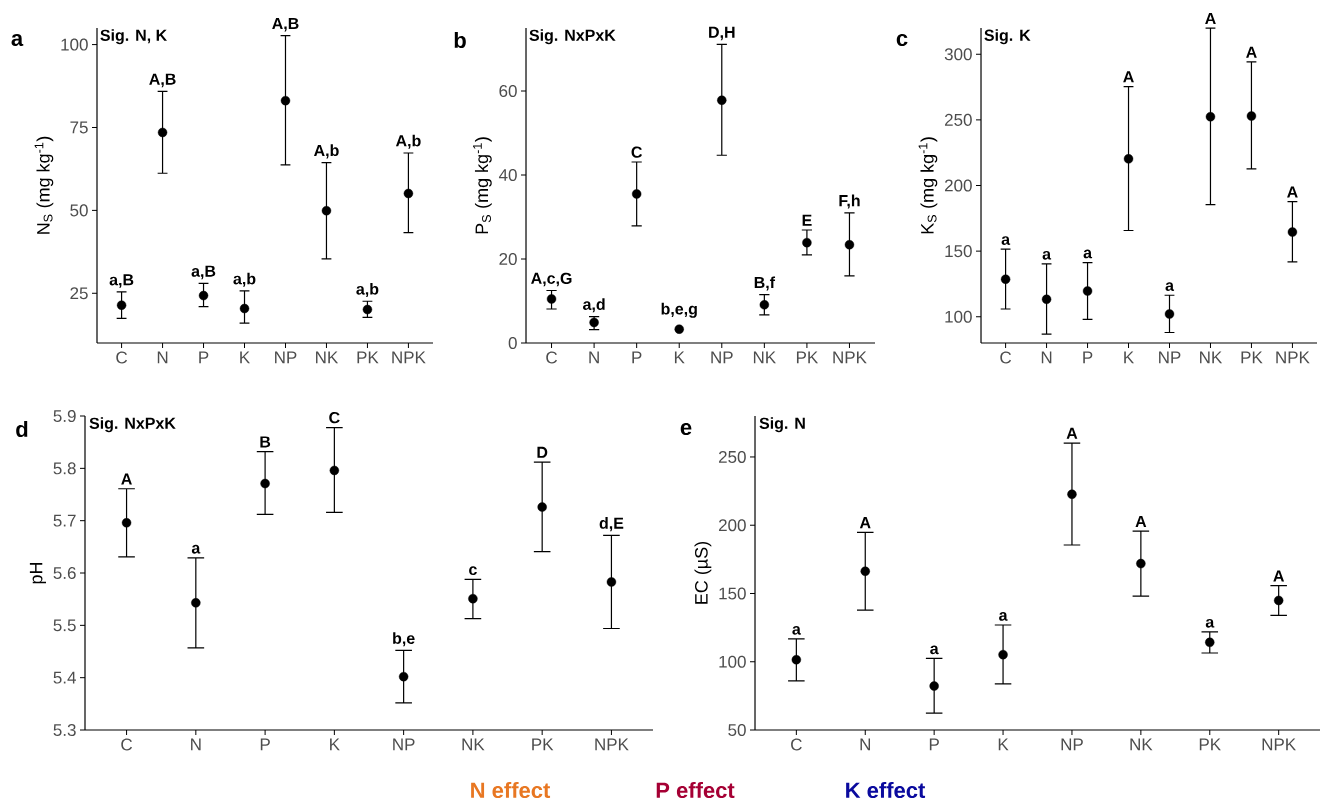  I want to click on chart-title: c, so click(902, 40).